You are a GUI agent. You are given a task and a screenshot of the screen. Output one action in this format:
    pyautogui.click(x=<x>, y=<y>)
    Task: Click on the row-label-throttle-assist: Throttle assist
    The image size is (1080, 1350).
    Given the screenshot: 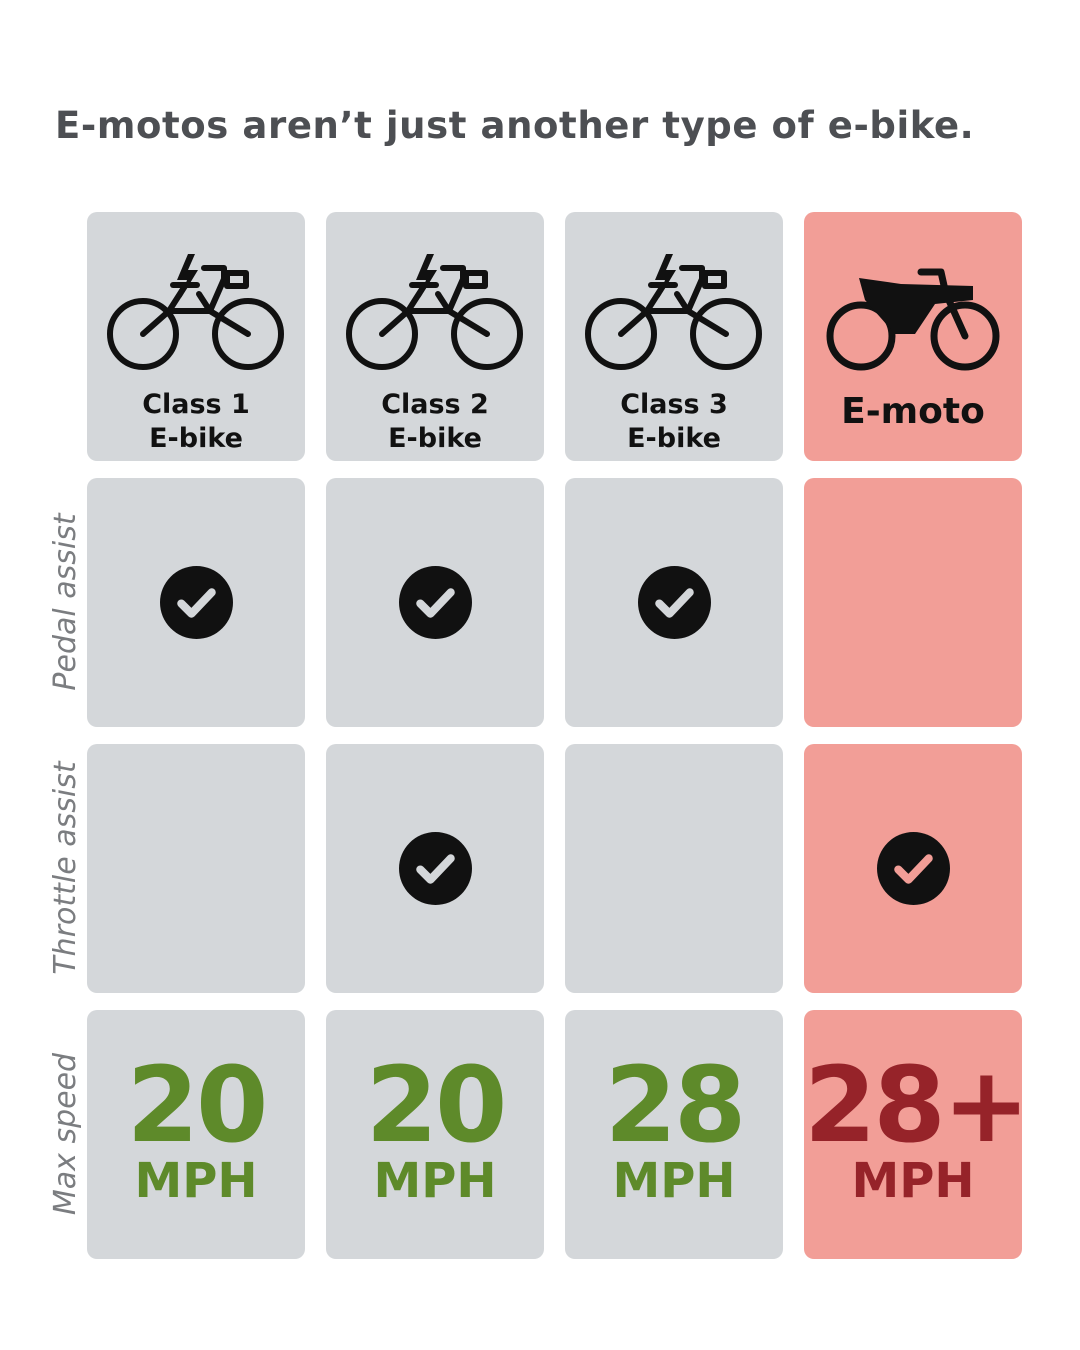 What is the action you would take?
    pyautogui.click(x=65, y=868)
    